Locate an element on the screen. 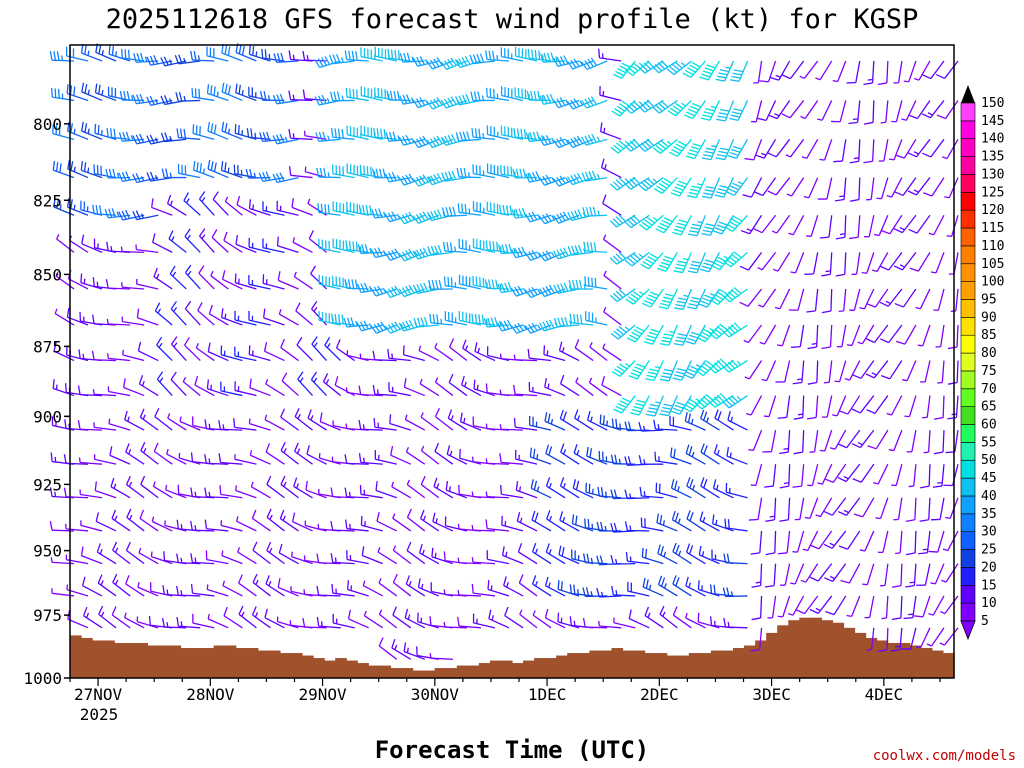  colorbar-label: 90 is located at coordinates (989, 317).